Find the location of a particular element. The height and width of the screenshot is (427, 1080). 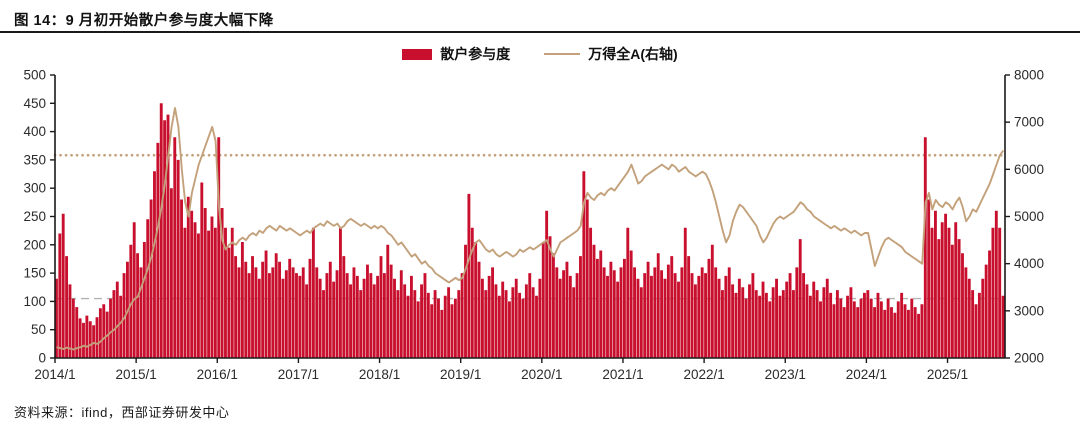

x-axis-tick-label: 2025/1 is located at coordinates (947, 374).